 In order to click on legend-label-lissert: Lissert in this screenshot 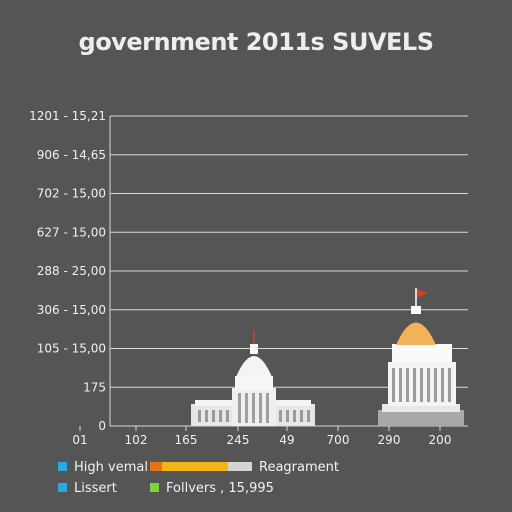, I will do `click(95, 488)`.